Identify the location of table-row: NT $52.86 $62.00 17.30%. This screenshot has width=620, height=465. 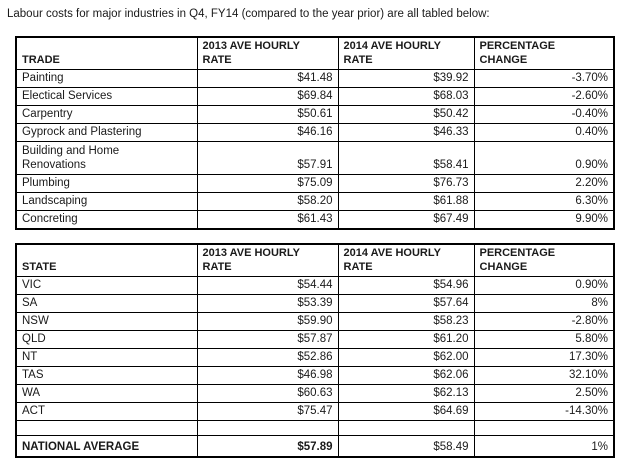
(315, 357).